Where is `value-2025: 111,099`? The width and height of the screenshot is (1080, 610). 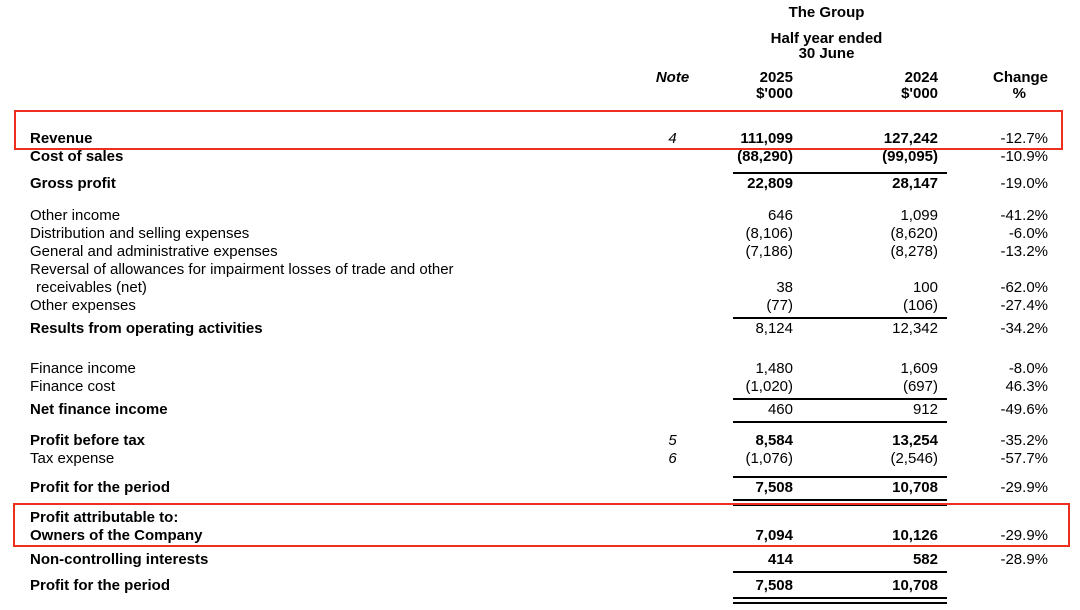
value-2025: 111,099 is located at coordinates (766, 138).